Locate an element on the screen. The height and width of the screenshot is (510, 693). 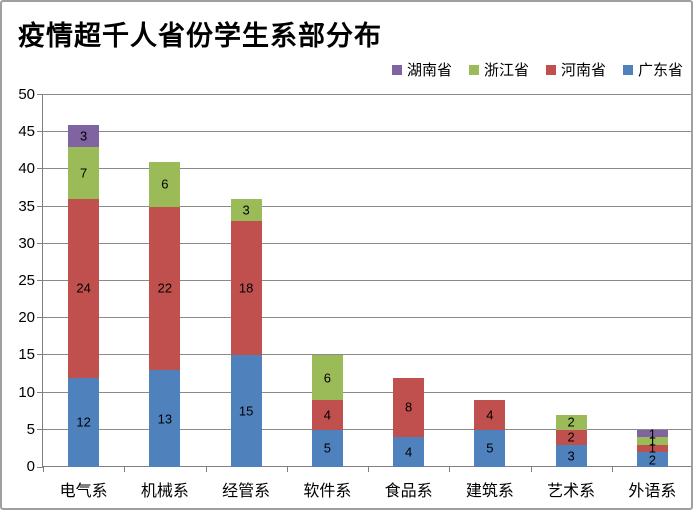
x-axis-label: 经管系 is located at coordinates (246, 491).